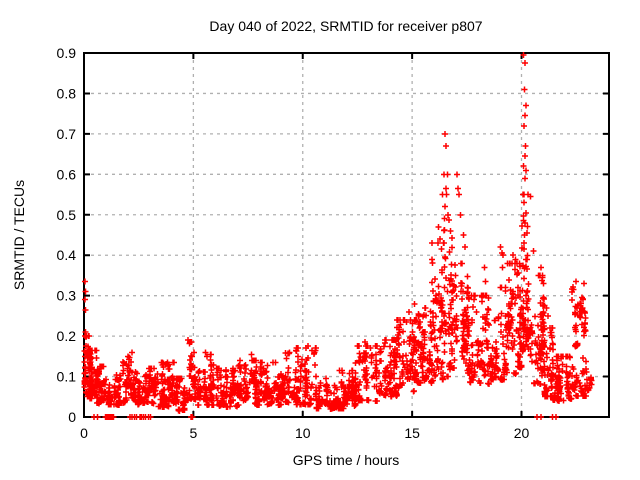  What do you see at coordinates (67, 53) in the screenshot?
I see `y-tick-label: 0.9` at bounding box center [67, 53].